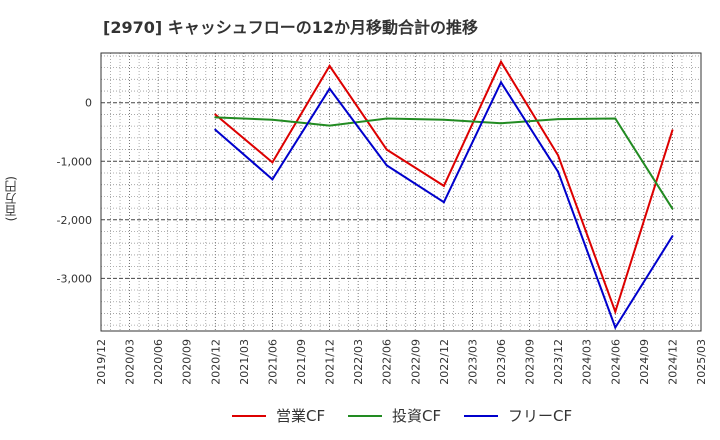  I want to click on x-tick-label: 2023/06, so click(501, 362).